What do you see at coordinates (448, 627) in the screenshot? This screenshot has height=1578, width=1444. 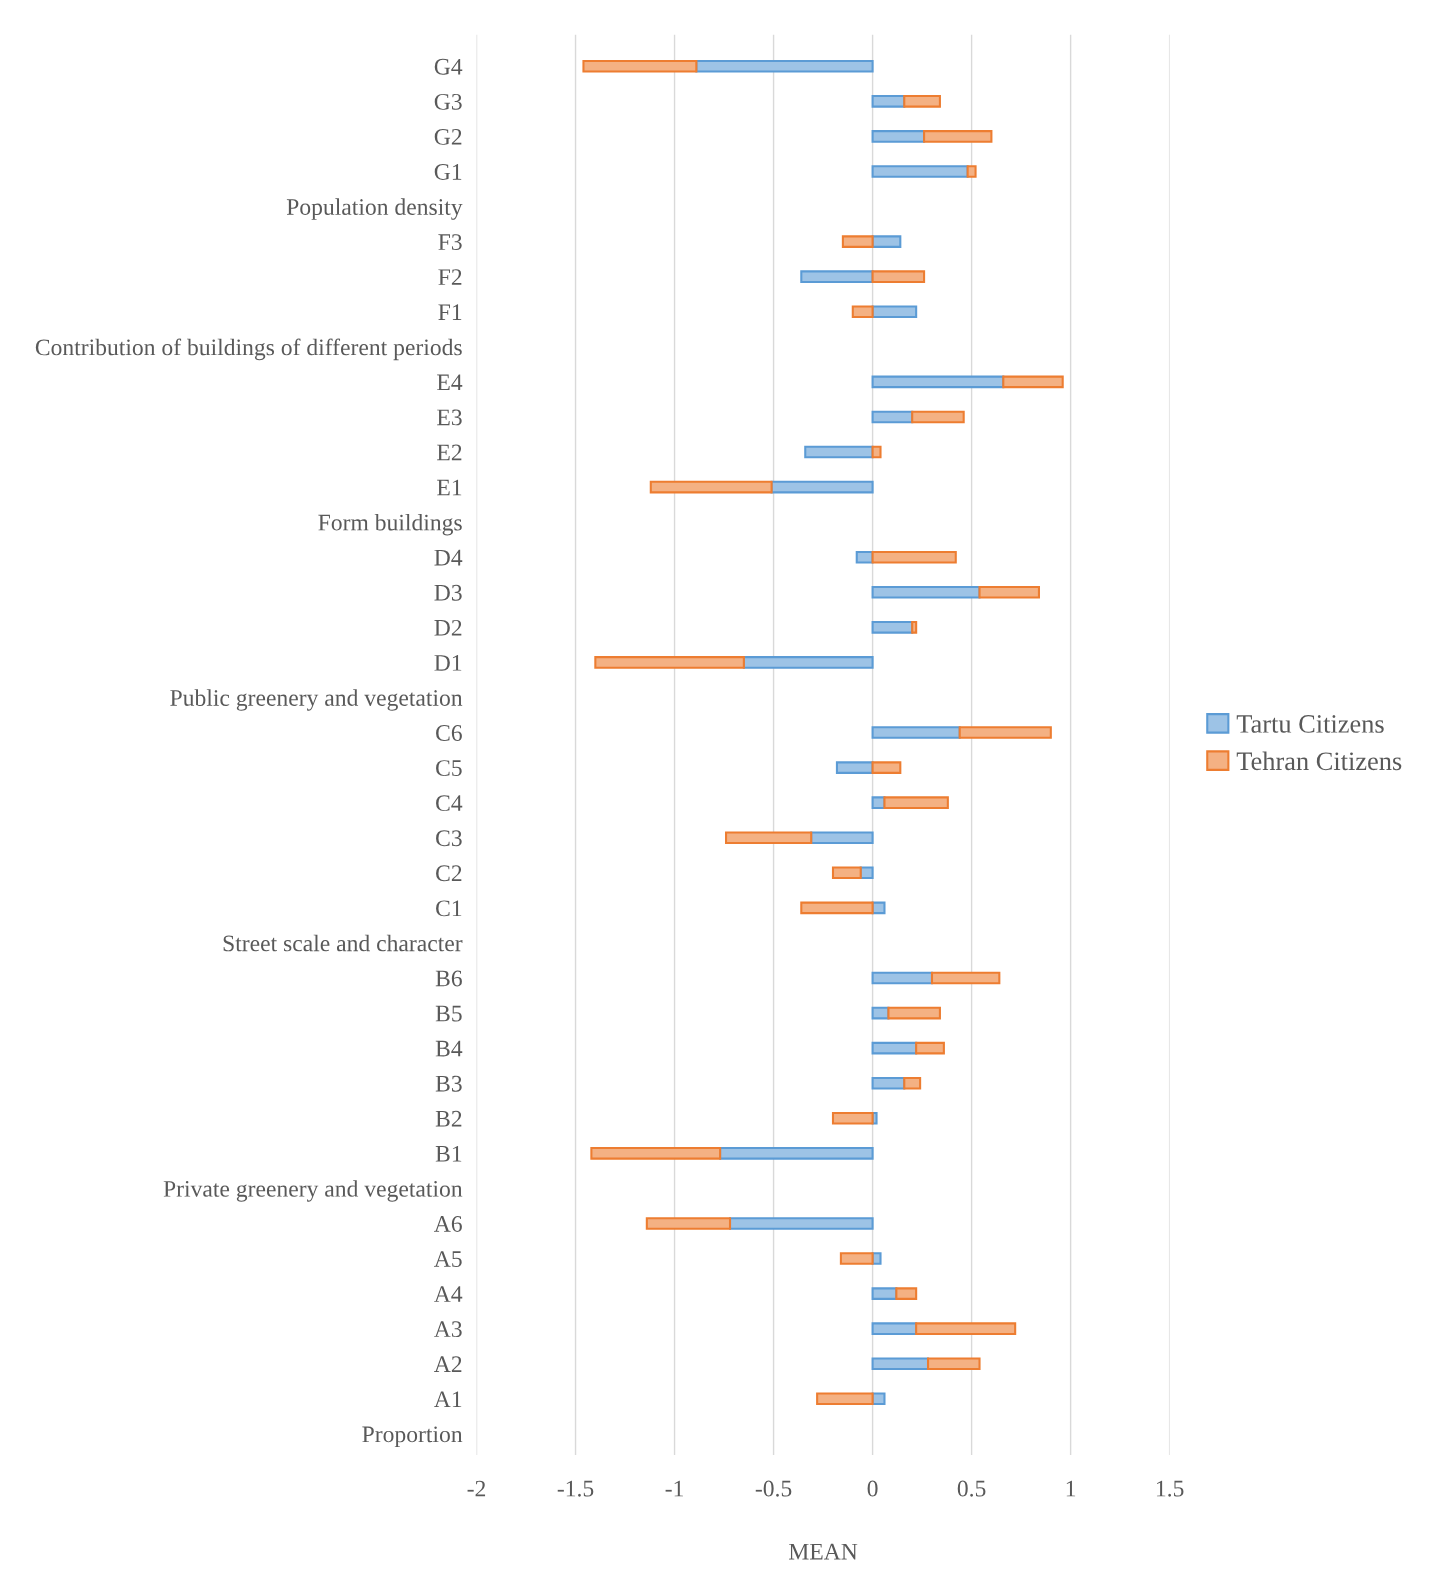 I see `y-tick-label: D2` at bounding box center [448, 627].